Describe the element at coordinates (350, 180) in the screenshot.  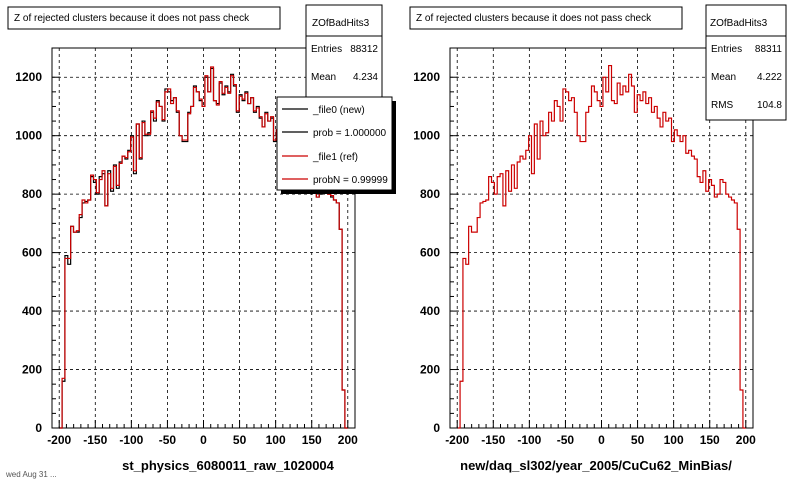
I see `legend-probn: probN = 0.99999` at that location.